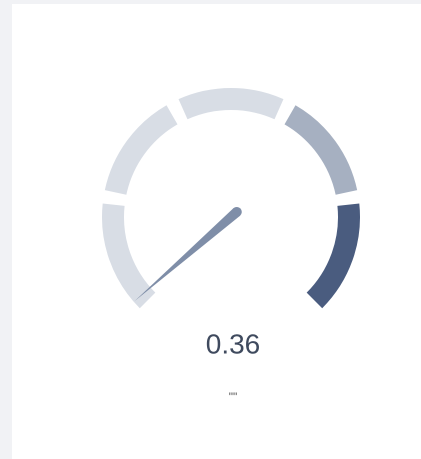 Image resolution: width=421 pixels, height=459 pixels. What do you see at coordinates (233, 397) in the screenshot?
I see `gauge-unit: ""` at bounding box center [233, 397].